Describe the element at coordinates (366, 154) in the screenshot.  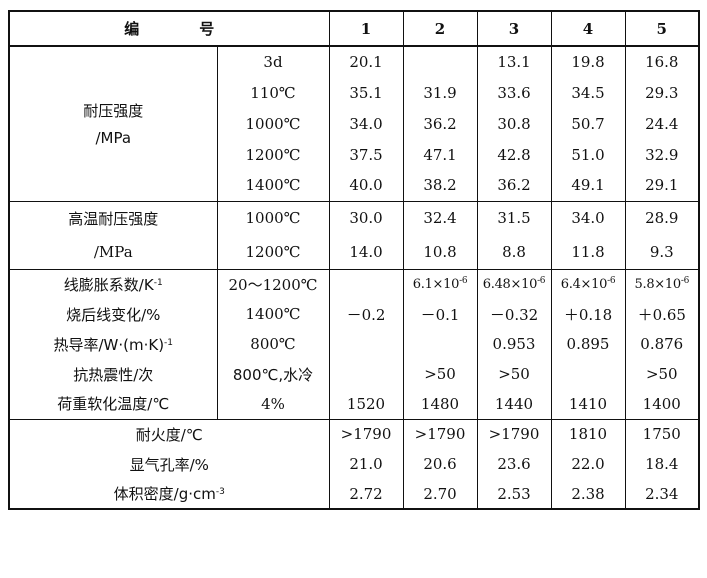
I see `value-cell: 37.5` at that location.